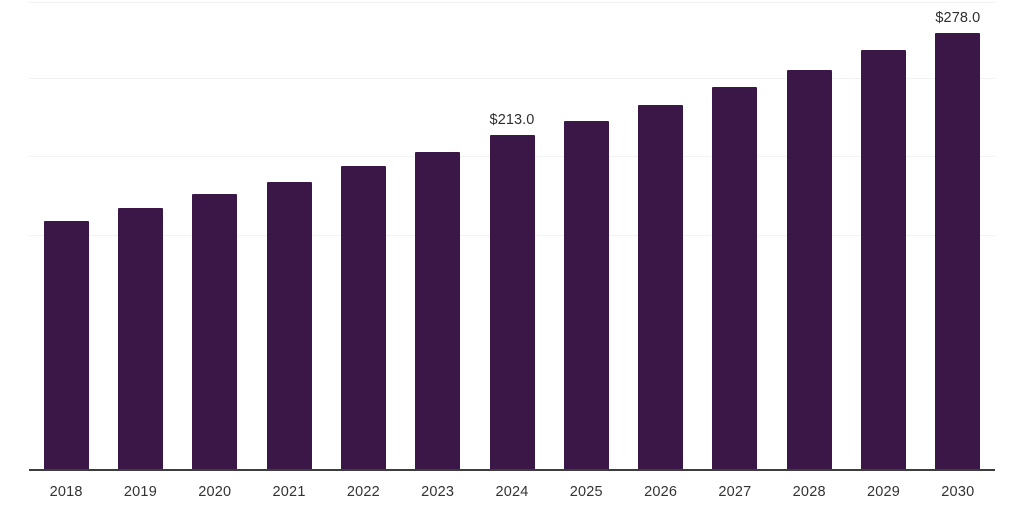  Describe the element at coordinates (363, 492) in the screenshot. I see `x-tick-label-2022: 2022` at that location.